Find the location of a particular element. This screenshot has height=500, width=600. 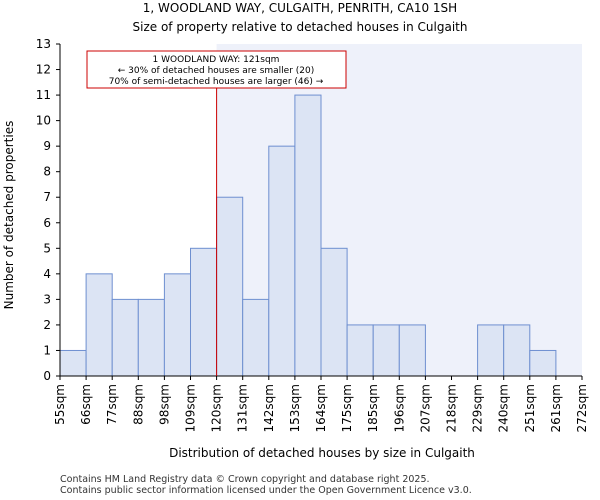

y-tick-label: 11 is located at coordinates (43, 95).